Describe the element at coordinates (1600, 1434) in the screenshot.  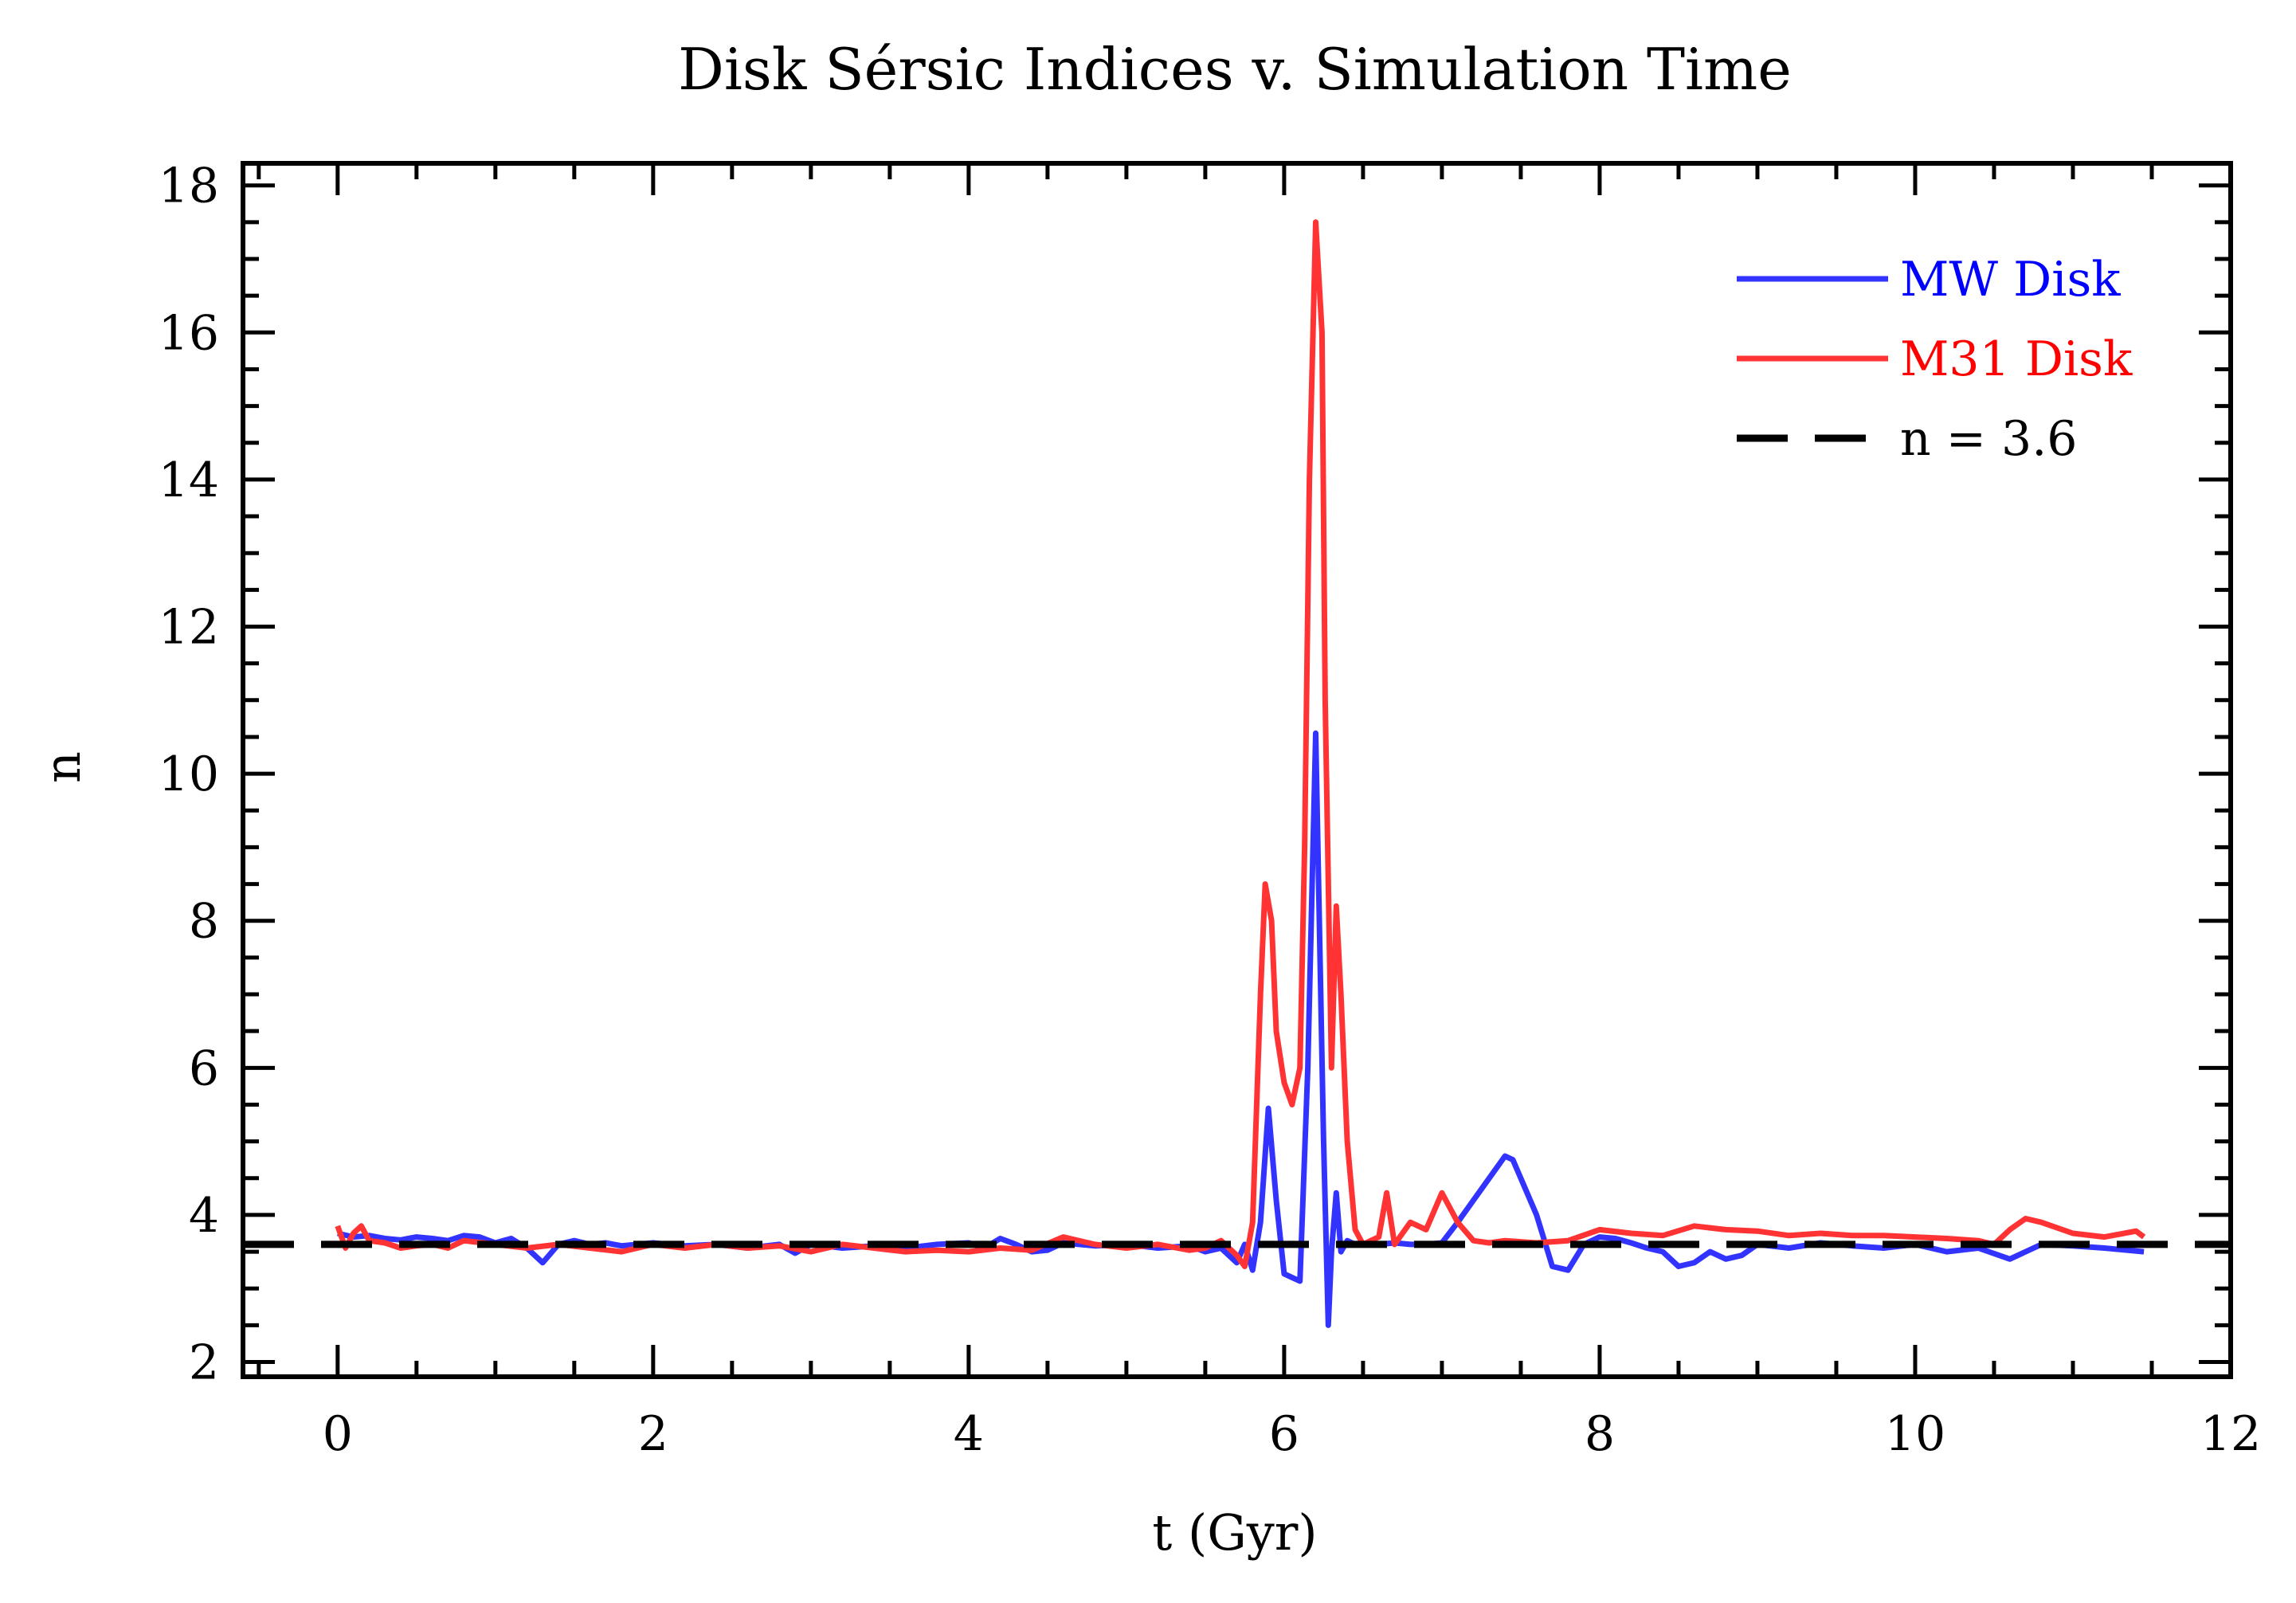
I see `x-tick-label: 8` at that location.